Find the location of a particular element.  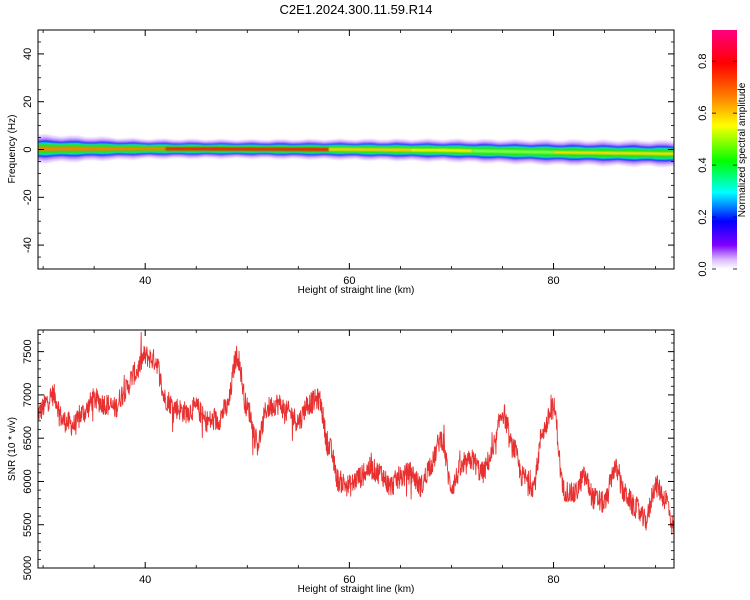

y-tick-label: 7000 is located at coordinates (28, 395).